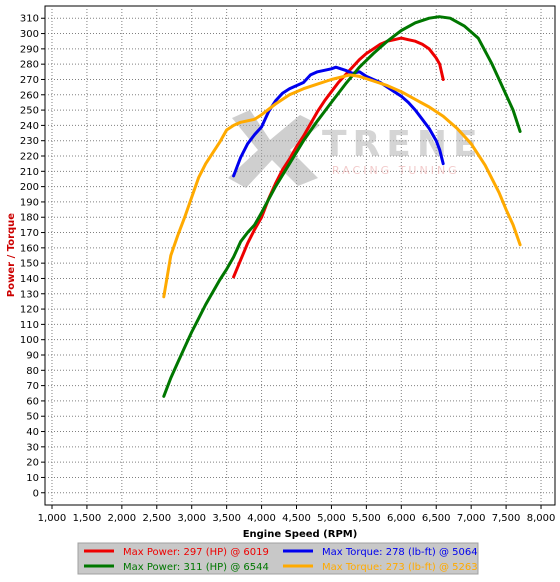 The height and width of the screenshot is (582, 560). What do you see at coordinates (261, 518) in the screenshot?
I see `x-tick-label: 4,000` at bounding box center [261, 518].